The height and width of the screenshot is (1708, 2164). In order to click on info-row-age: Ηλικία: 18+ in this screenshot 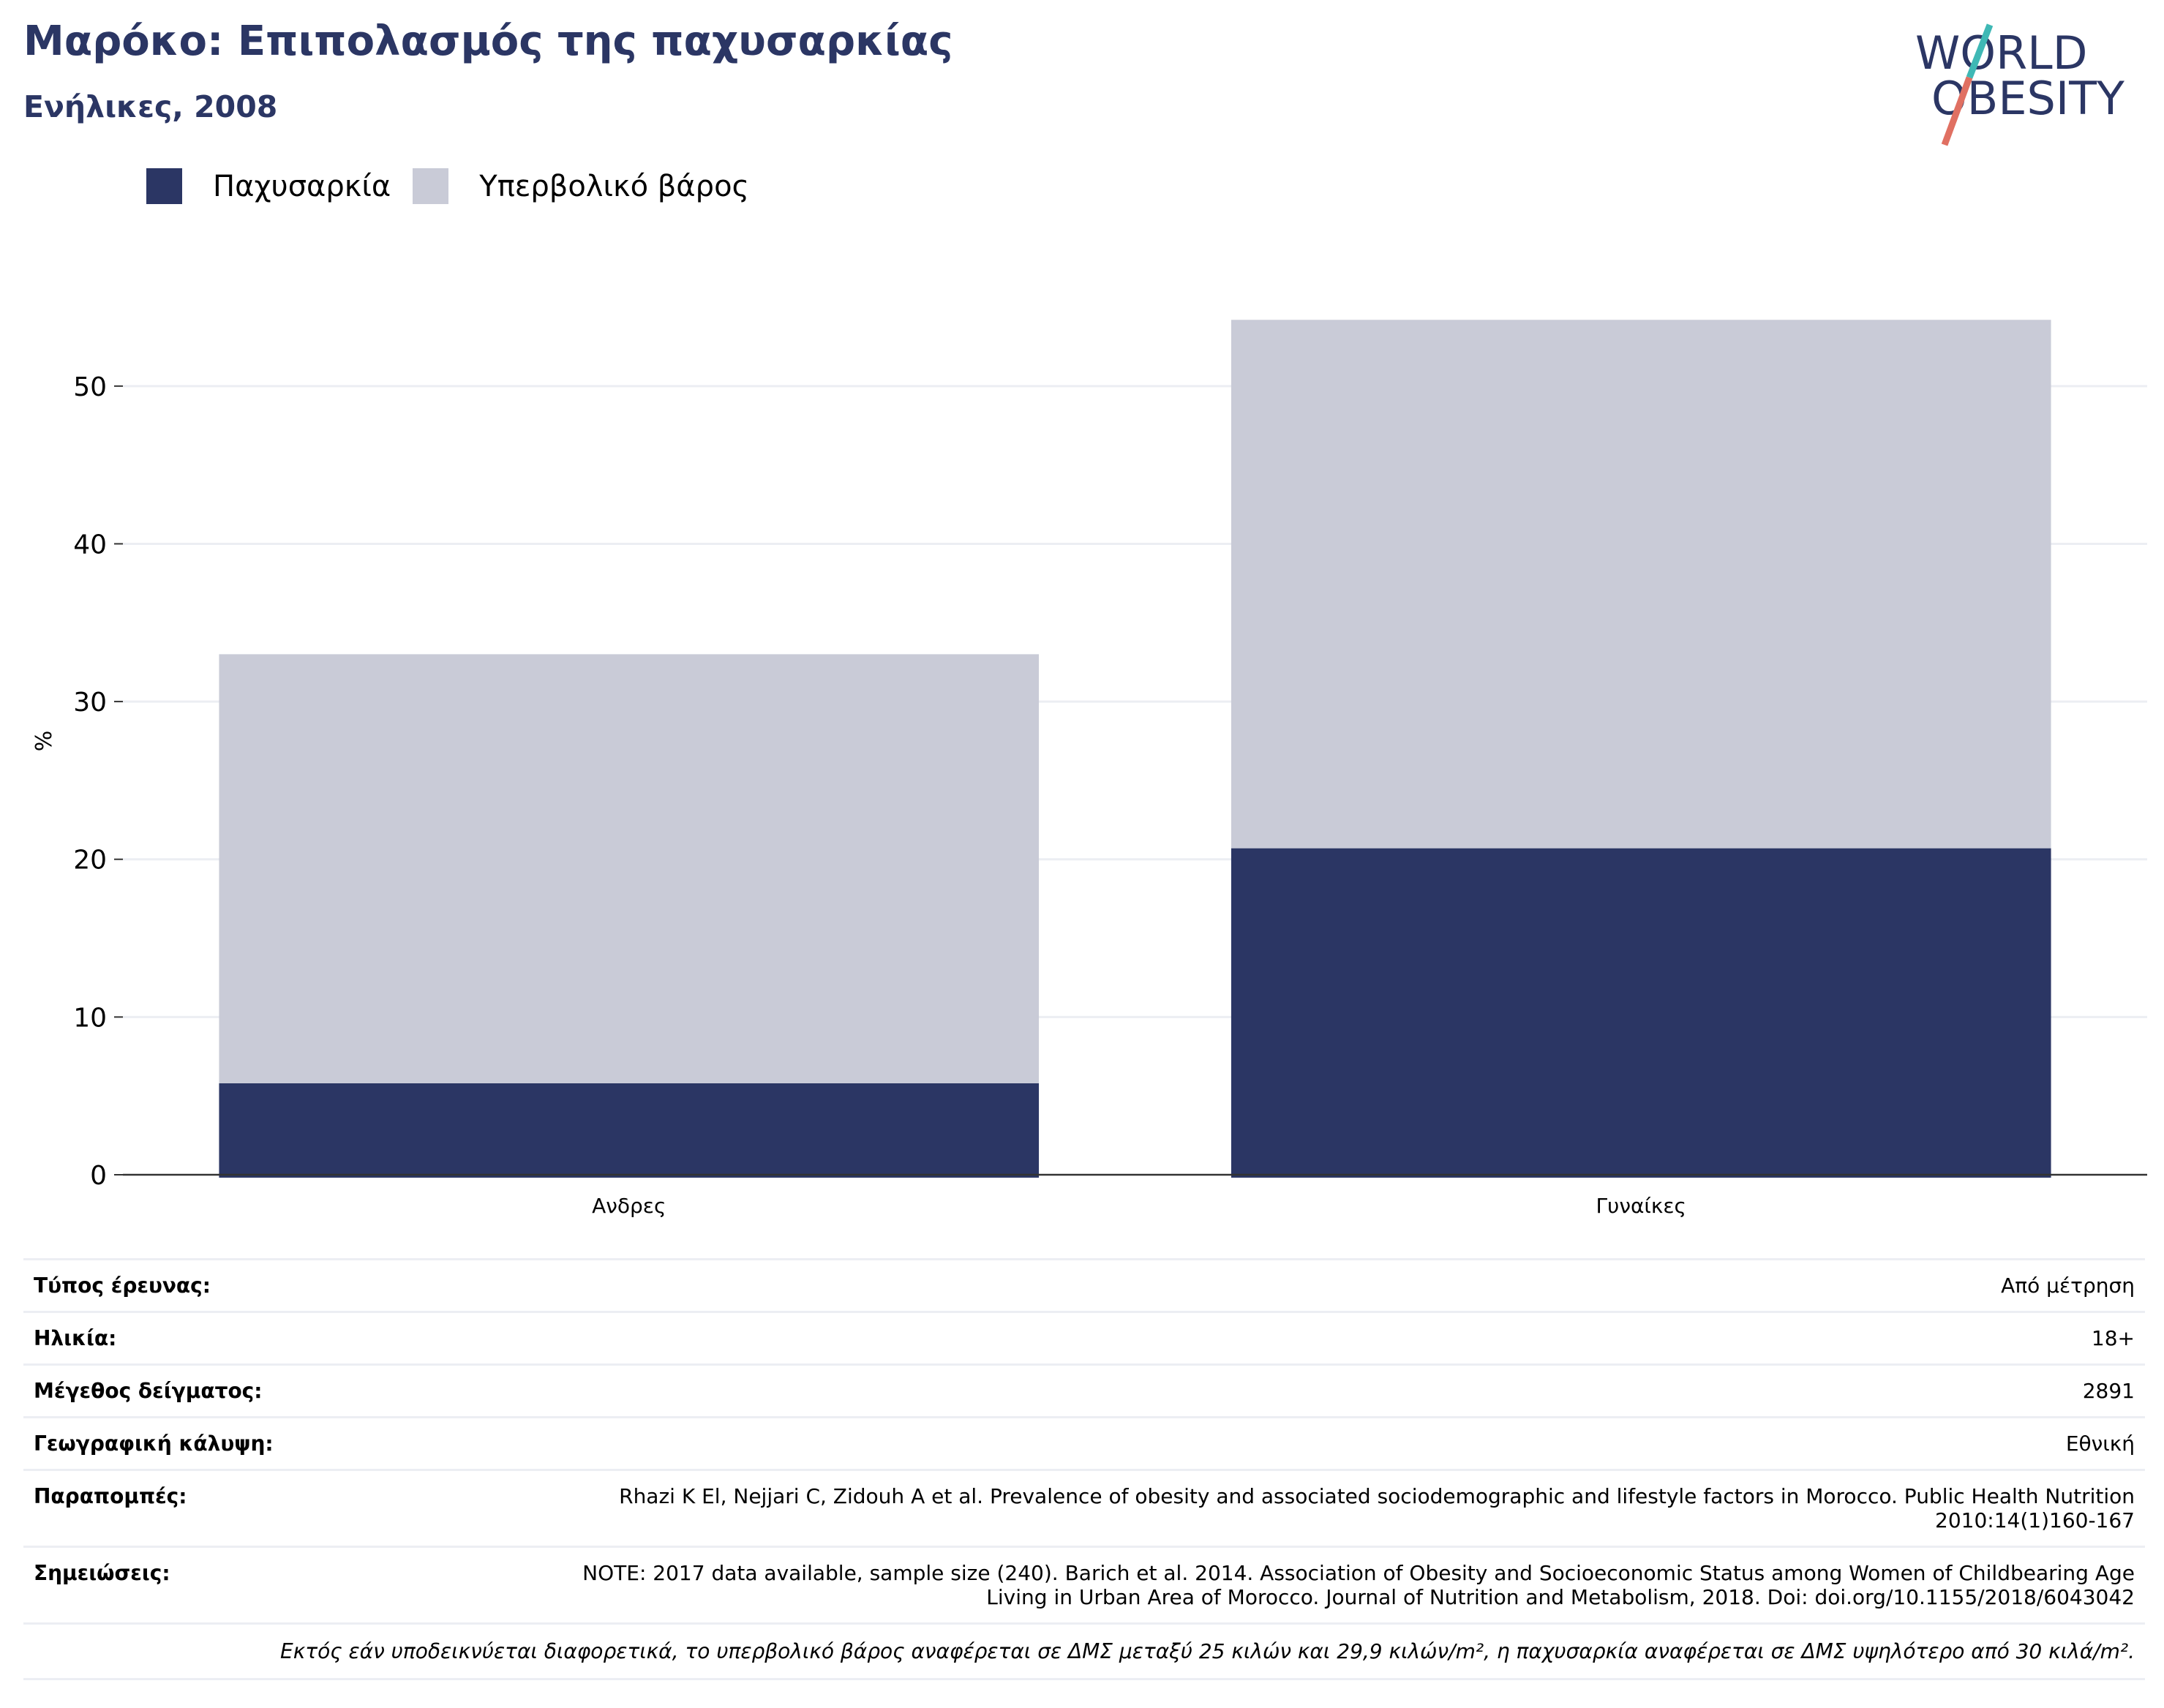, I will do `click(1084, 1337)`.